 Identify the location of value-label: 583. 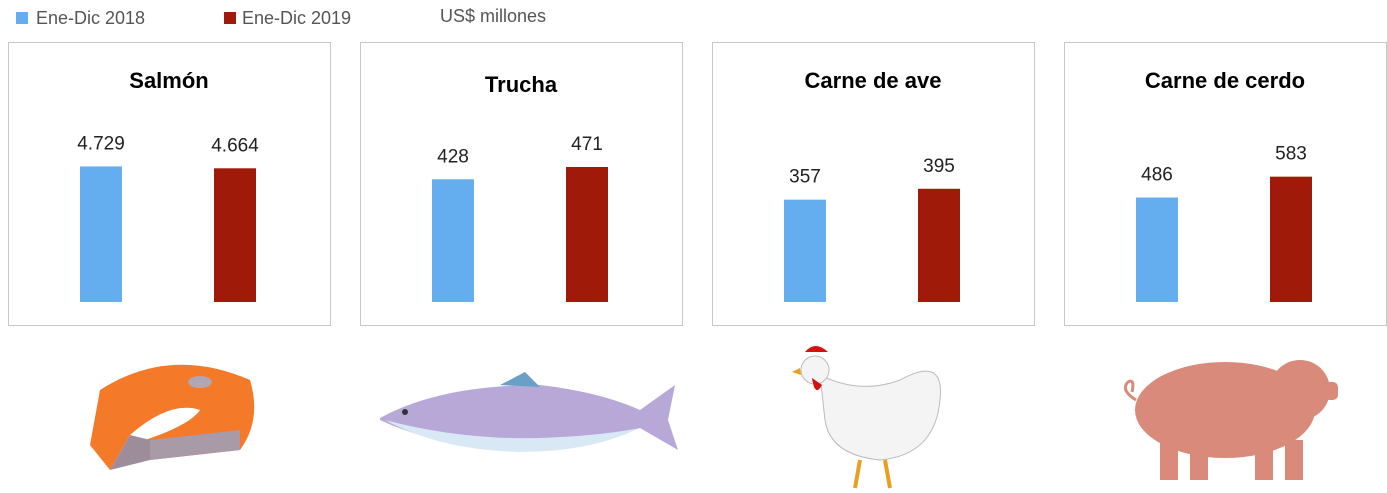
(1291, 154).